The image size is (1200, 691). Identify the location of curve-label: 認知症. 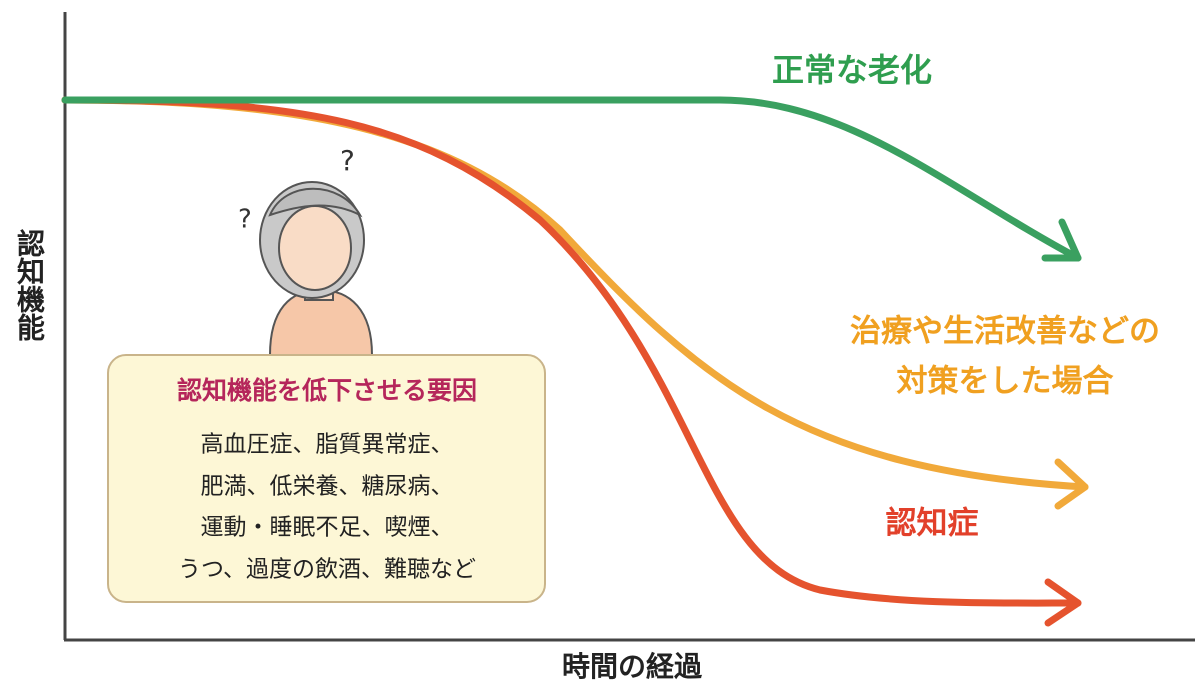
(932, 524).